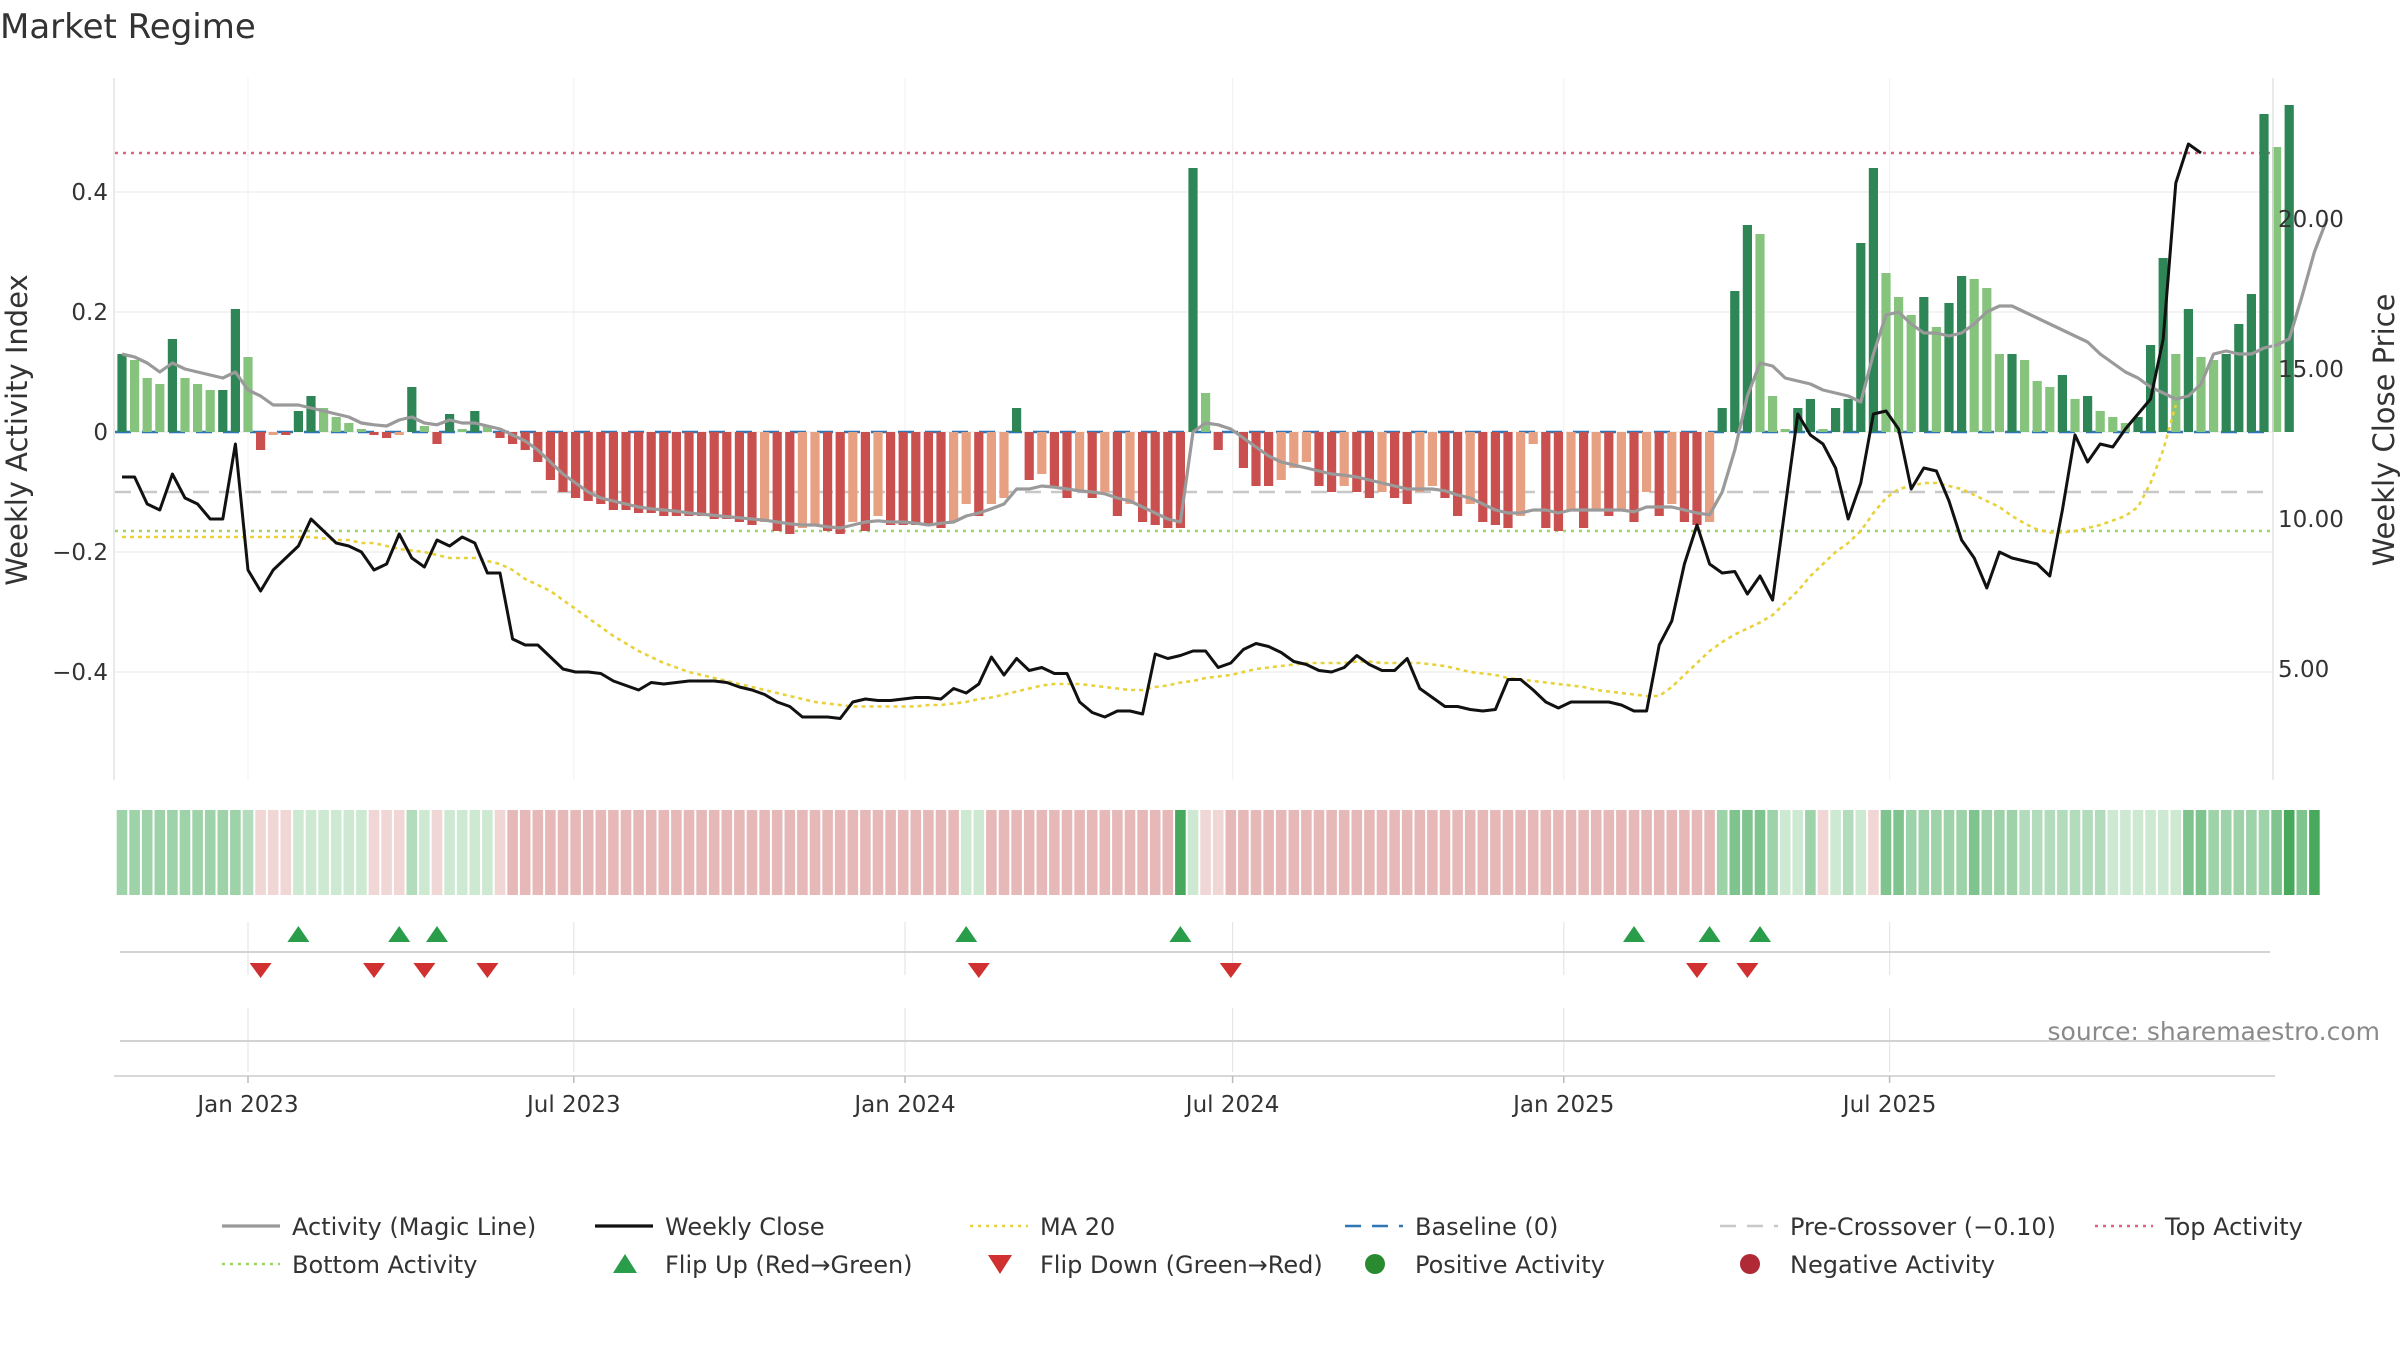 This screenshot has width=2400, height=1350. Describe the element at coordinates (789, 1265) in the screenshot. I see `legend-label: Flip Up (Red→Green)` at that location.